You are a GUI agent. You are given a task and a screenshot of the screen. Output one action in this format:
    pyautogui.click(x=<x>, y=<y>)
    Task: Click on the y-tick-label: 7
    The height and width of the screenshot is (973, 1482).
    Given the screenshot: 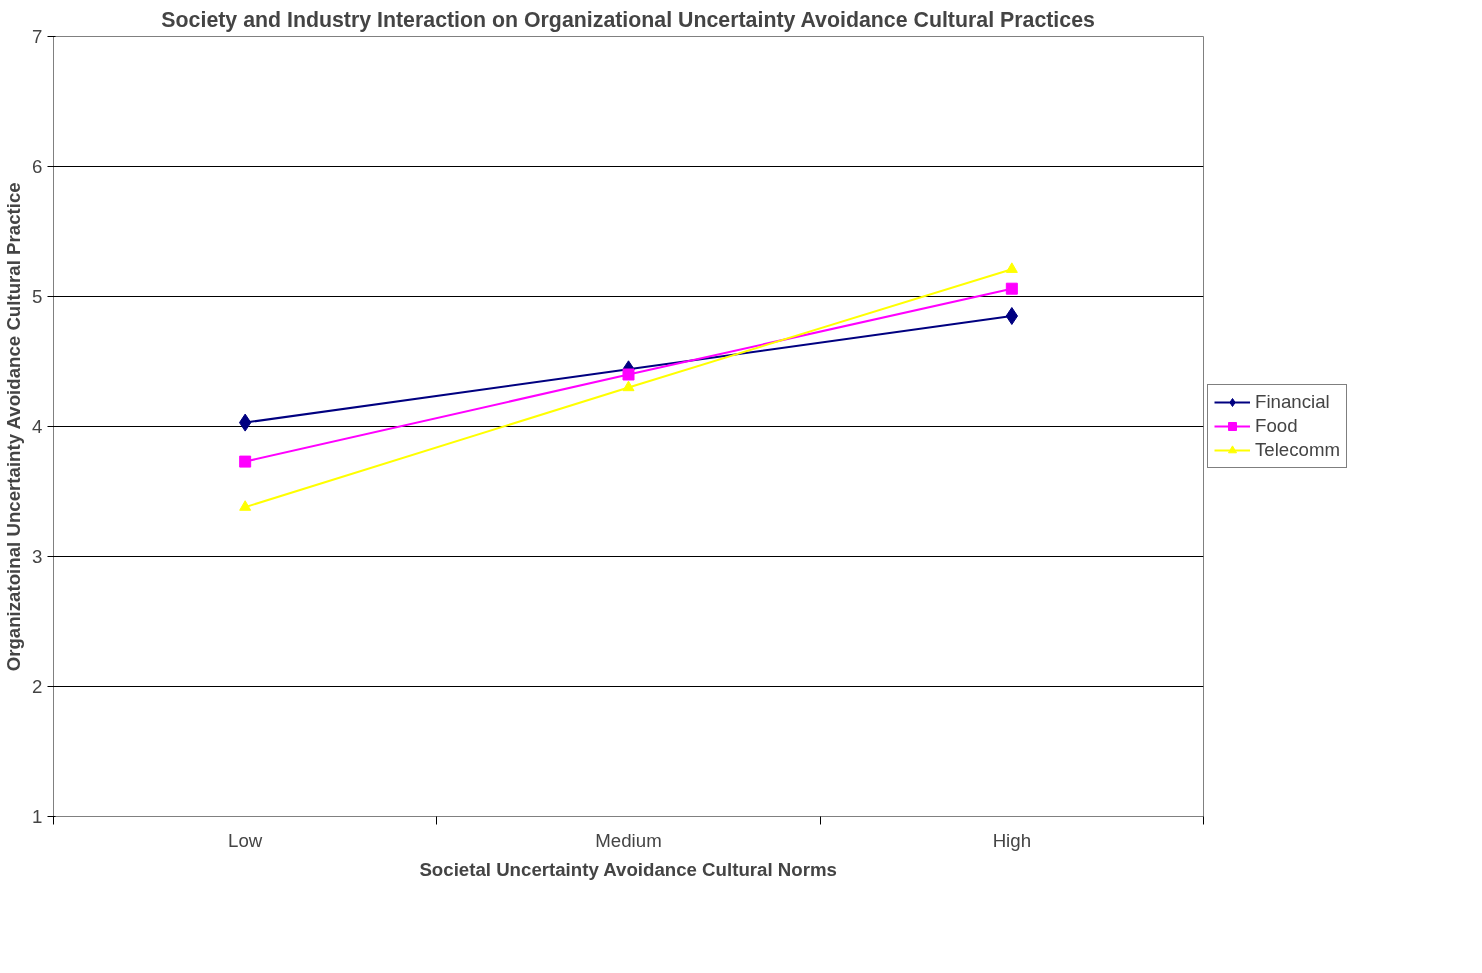 What is the action you would take?
    pyautogui.click(x=37, y=36)
    